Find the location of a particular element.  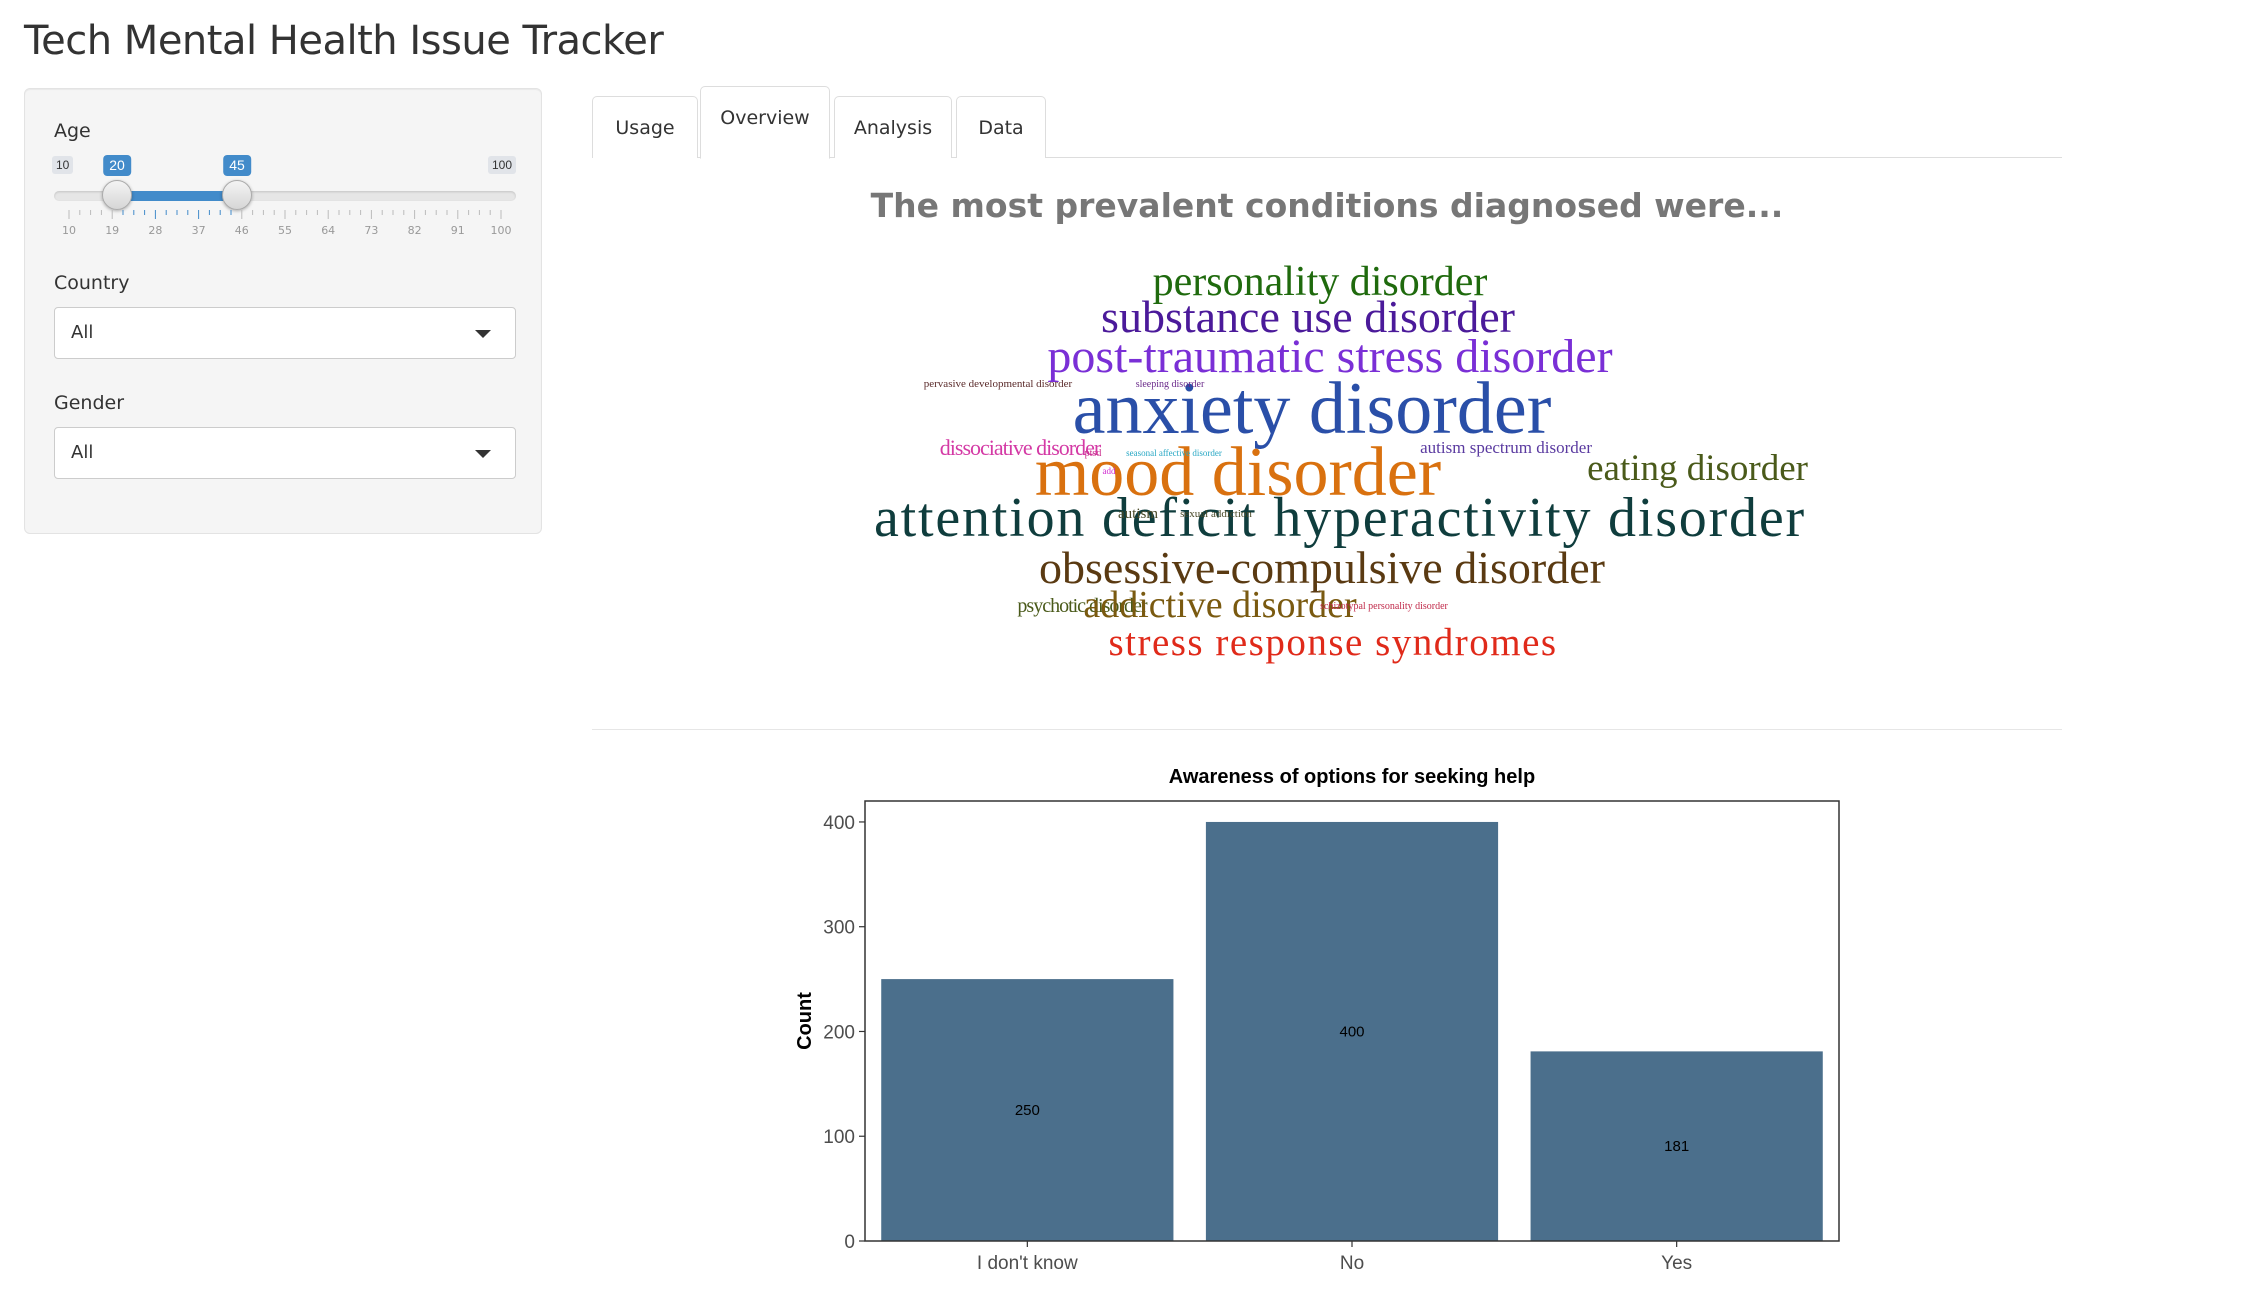

wordcloud-word: post-traumatic stress disorder is located at coordinates (1329, 356).